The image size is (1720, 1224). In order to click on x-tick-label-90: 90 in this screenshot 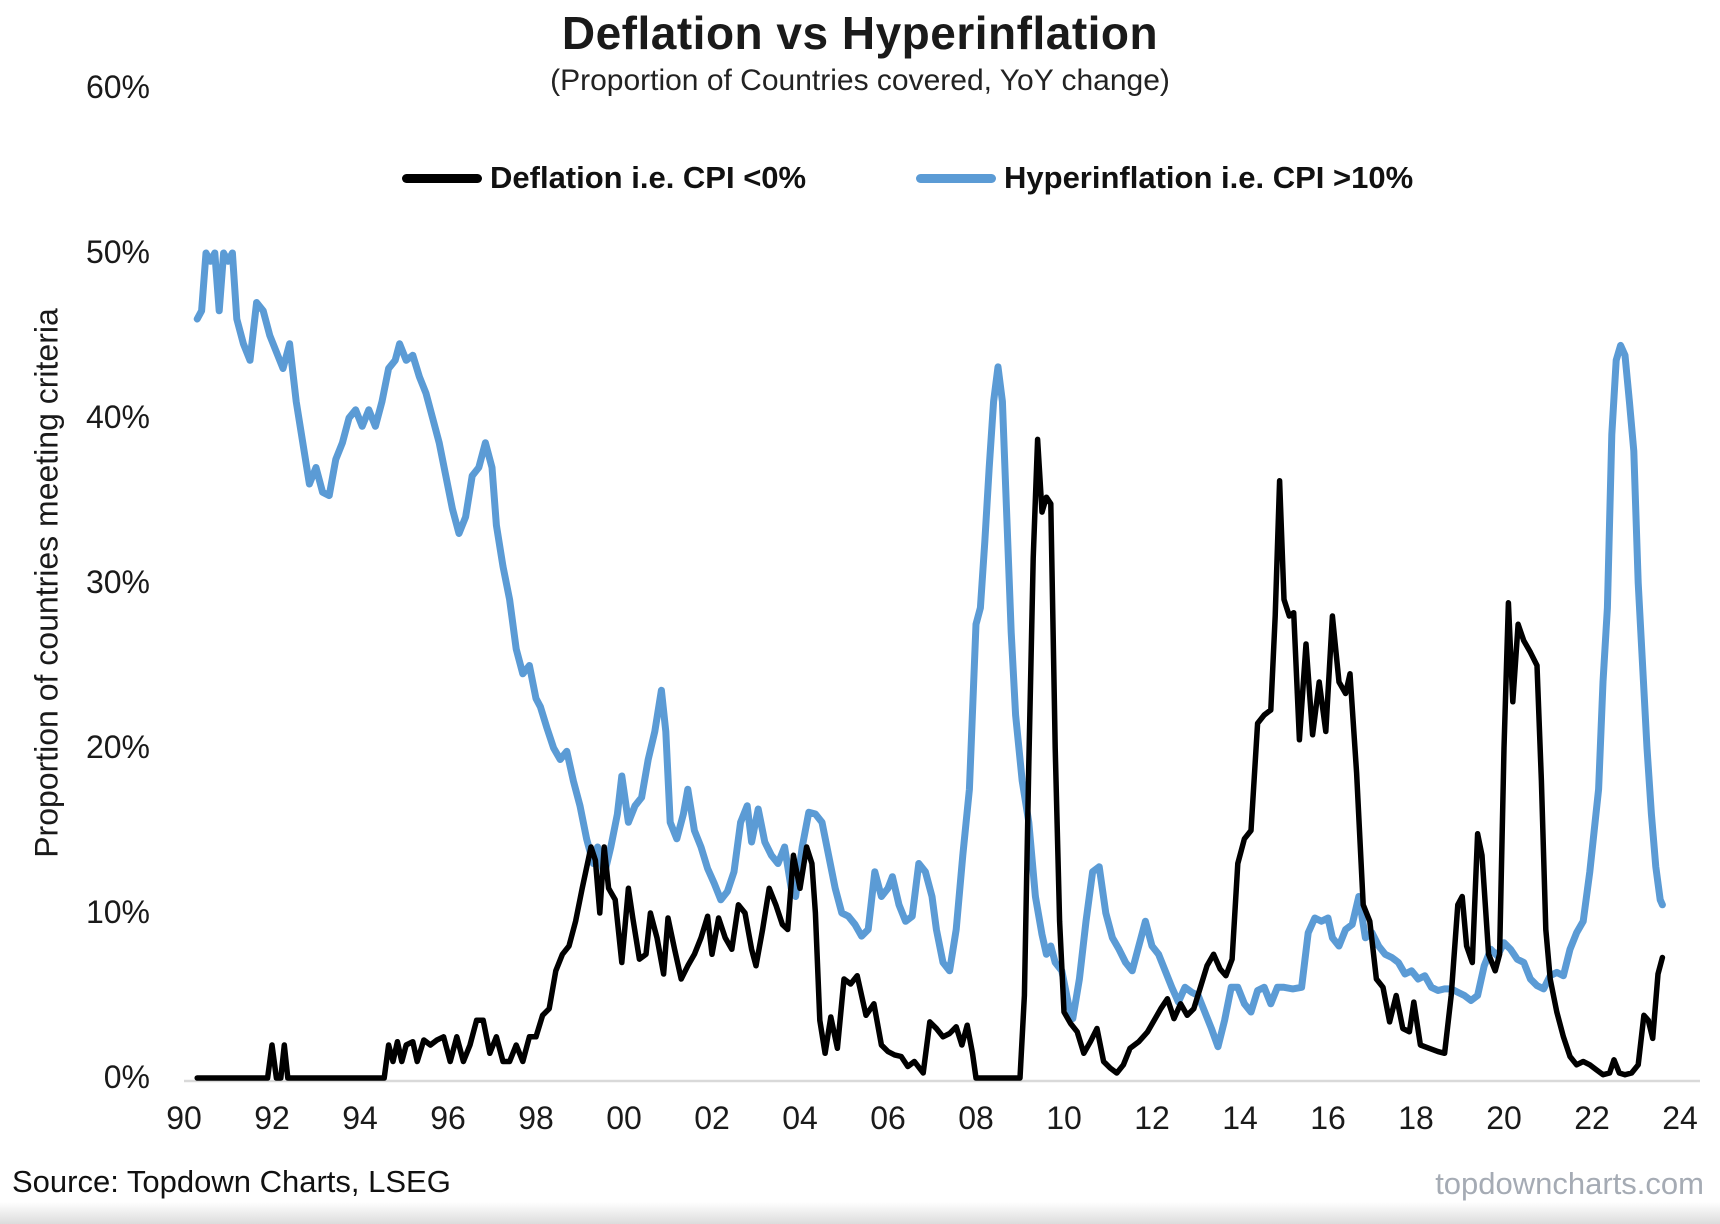, I will do `click(184, 1118)`.